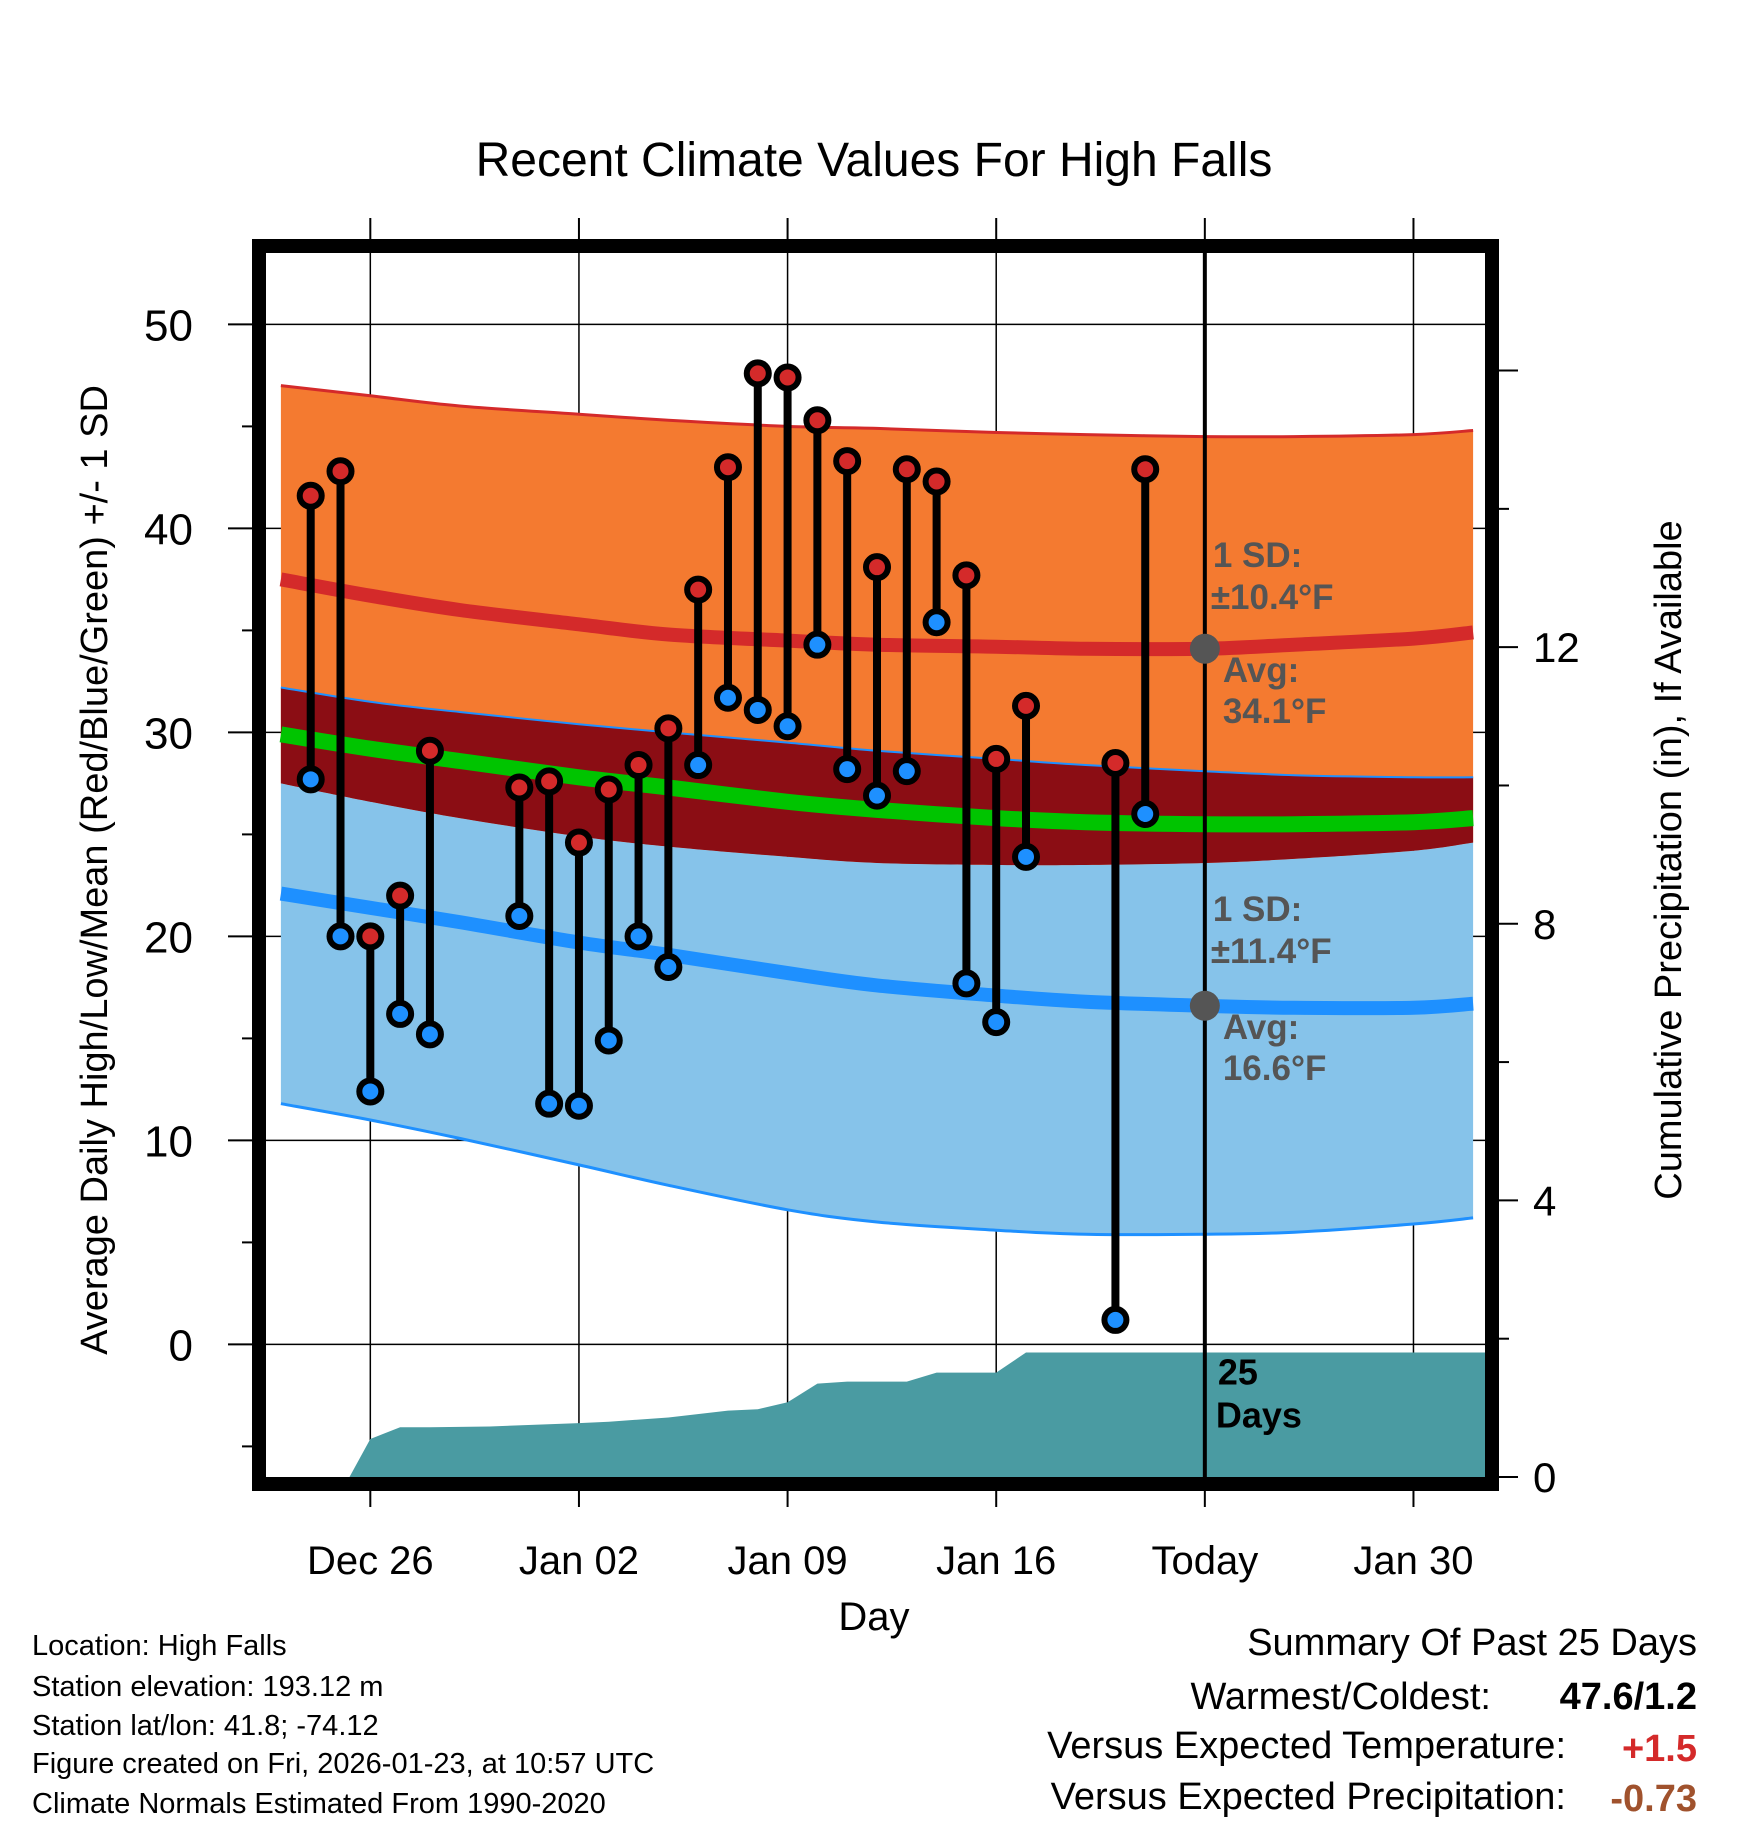 Image resolution: width=1748 pixels, height=1828 pixels. What do you see at coordinates (1204, 1005) in the screenshot?
I see `low-avg-marker` at bounding box center [1204, 1005].